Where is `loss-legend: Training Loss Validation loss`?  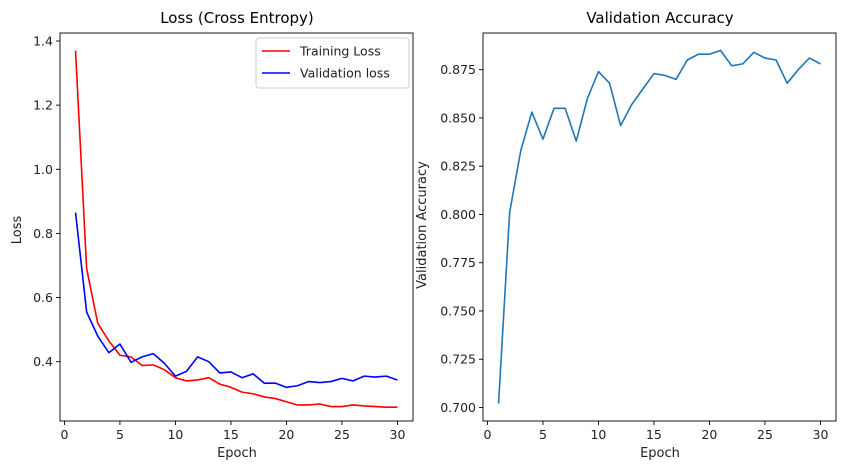
loss-legend: Training Loss Validation loss is located at coordinates (332, 63).